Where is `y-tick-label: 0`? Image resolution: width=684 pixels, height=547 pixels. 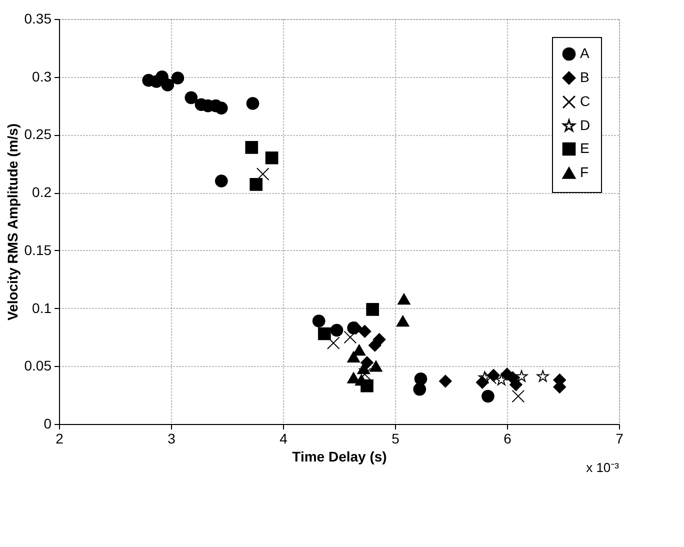
y-tick-label: 0 is located at coordinates (48, 424).